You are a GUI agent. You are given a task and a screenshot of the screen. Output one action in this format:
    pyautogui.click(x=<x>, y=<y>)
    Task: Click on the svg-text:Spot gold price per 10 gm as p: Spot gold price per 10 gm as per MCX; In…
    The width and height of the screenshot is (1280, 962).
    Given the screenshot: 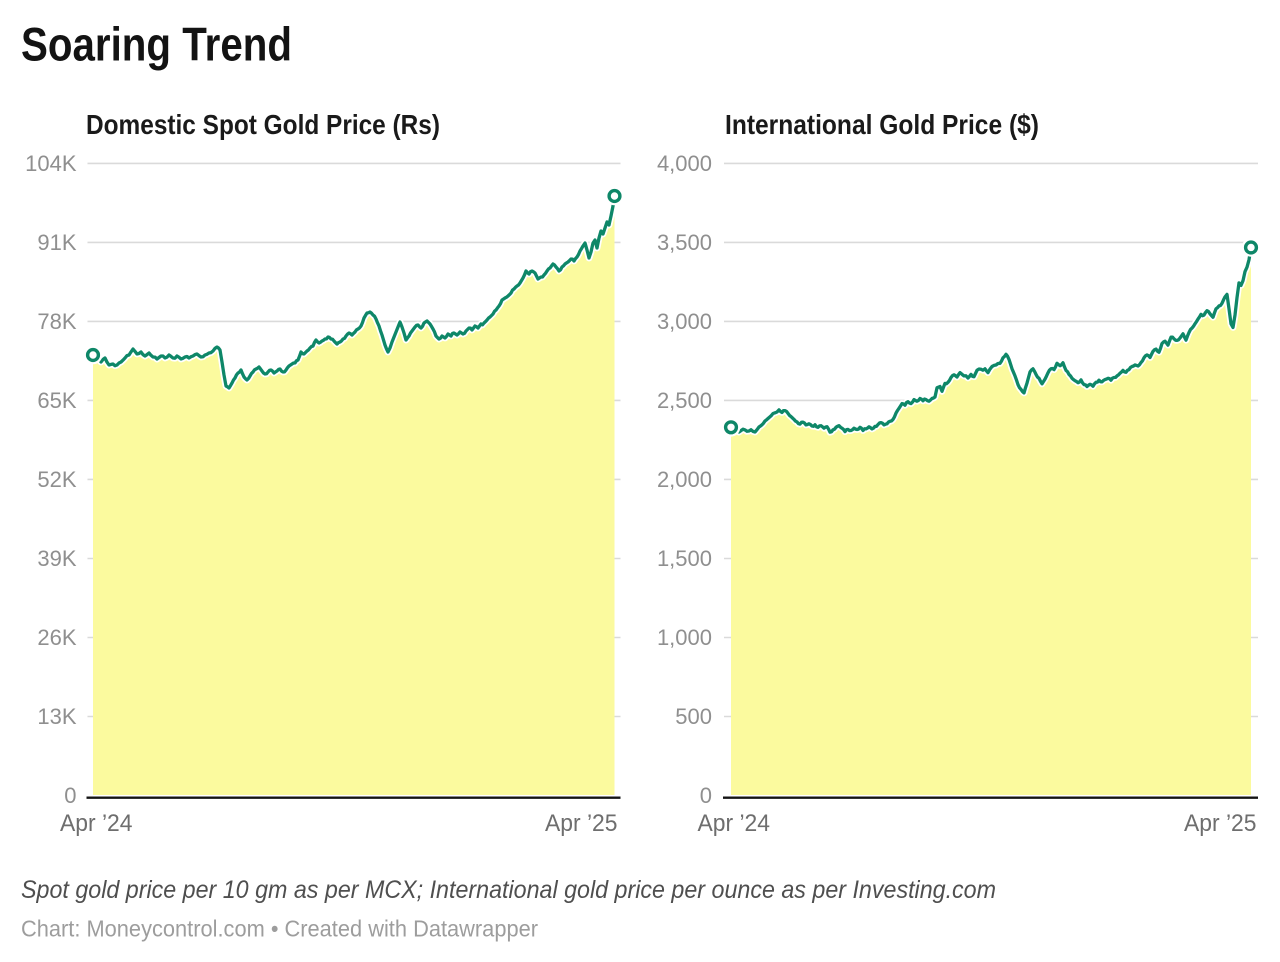 What is the action you would take?
    pyautogui.click(x=508, y=890)
    